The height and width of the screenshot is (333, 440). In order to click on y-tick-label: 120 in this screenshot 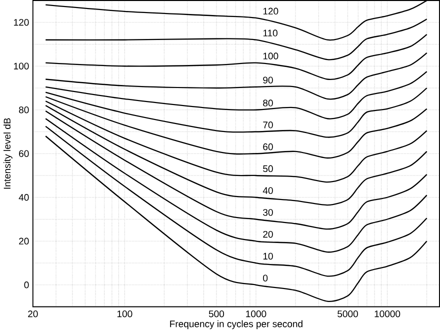, I will do `click(21, 22)`.